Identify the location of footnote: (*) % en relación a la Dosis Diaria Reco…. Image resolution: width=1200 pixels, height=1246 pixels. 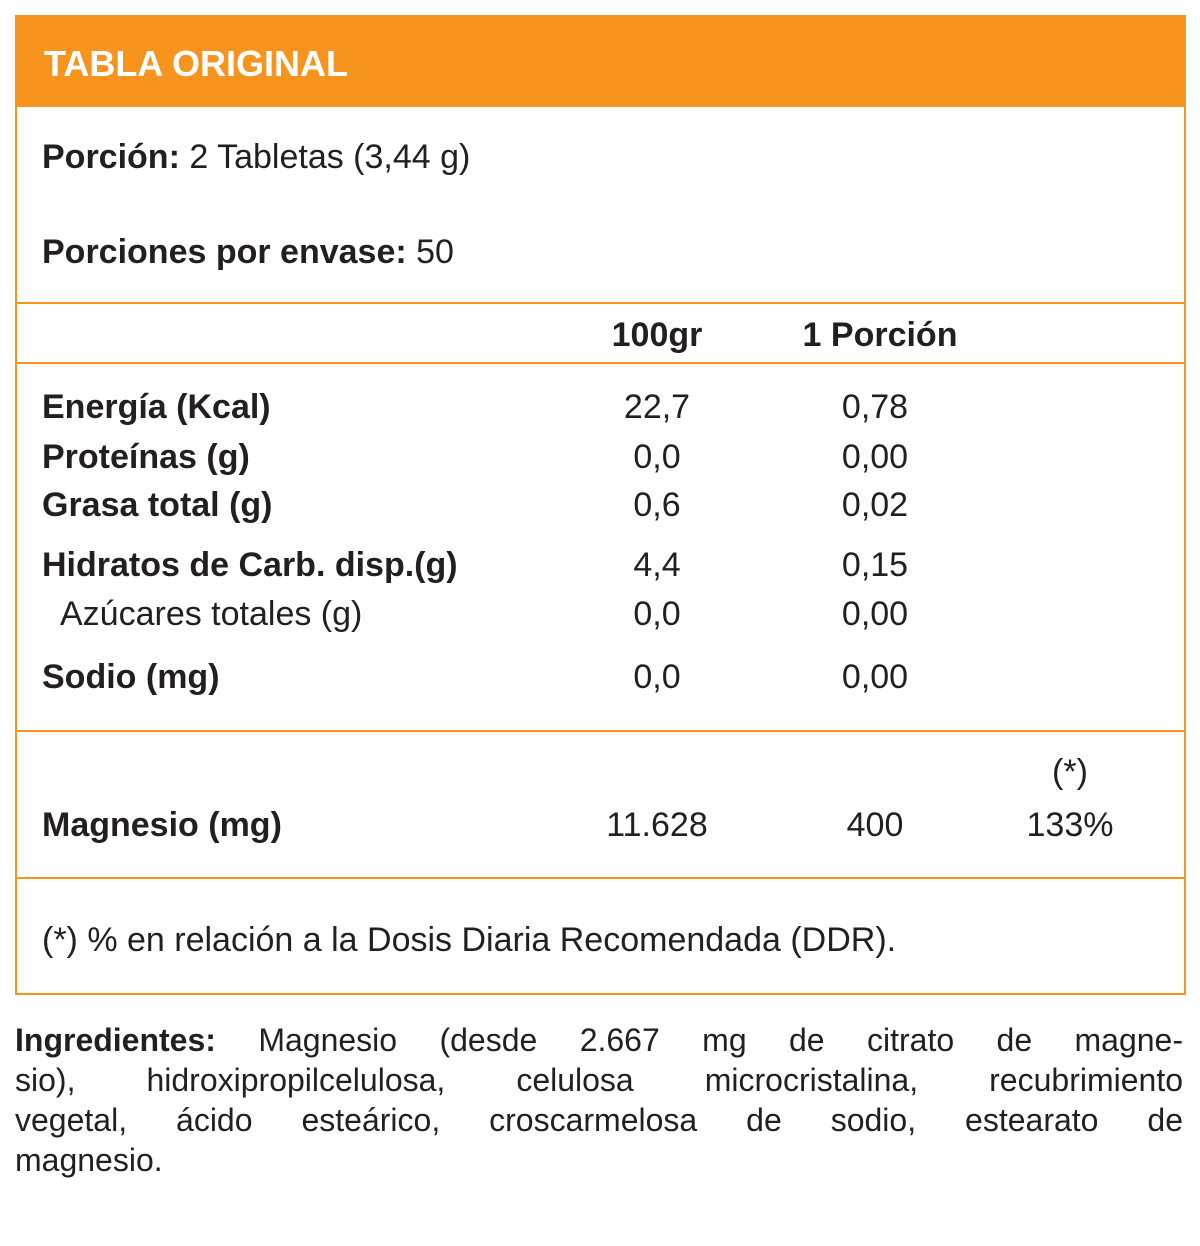
(469, 940).